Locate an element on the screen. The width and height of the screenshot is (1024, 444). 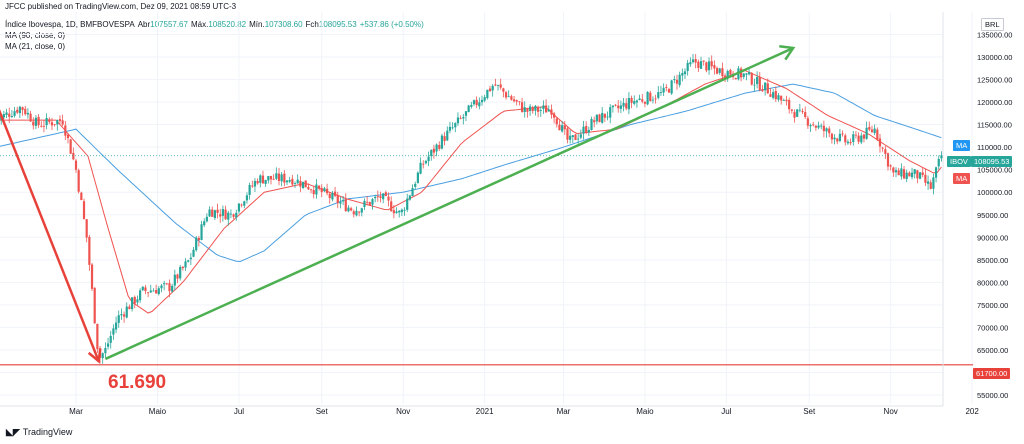
legend-title: Índice Ibovespa, 1D, BMFBOVESPA is located at coordinates (70, 24).